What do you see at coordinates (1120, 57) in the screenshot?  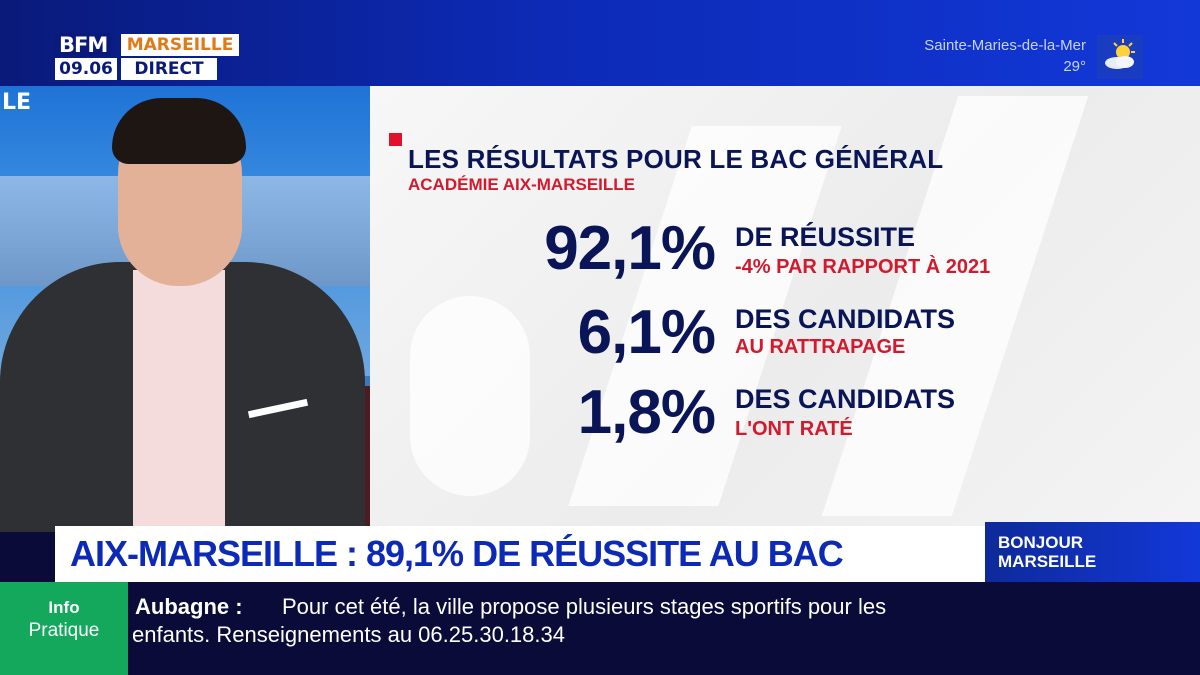 I see `partly-sunny-icon` at bounding box center [1120, 57].